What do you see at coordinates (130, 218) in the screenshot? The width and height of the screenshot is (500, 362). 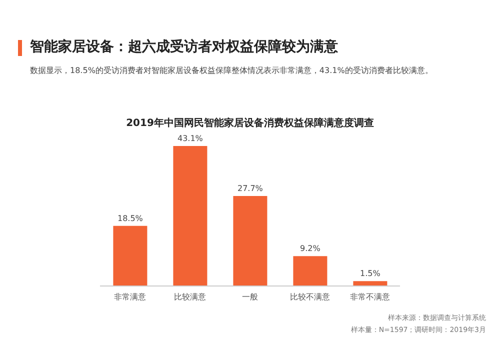 I see `data-label: 18.5%` at bounding box center [130, 218].